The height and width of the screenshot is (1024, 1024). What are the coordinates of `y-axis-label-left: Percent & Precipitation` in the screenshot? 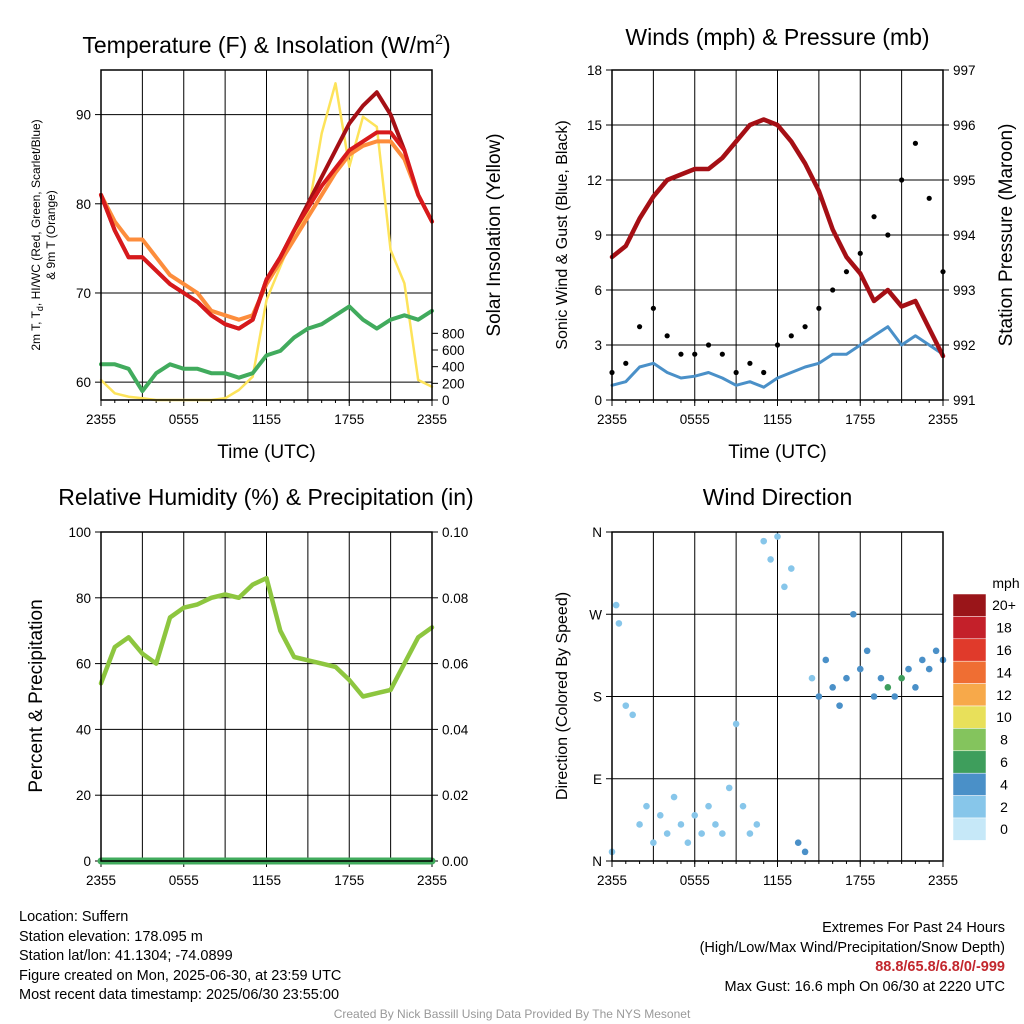 It's located at (36, 695).